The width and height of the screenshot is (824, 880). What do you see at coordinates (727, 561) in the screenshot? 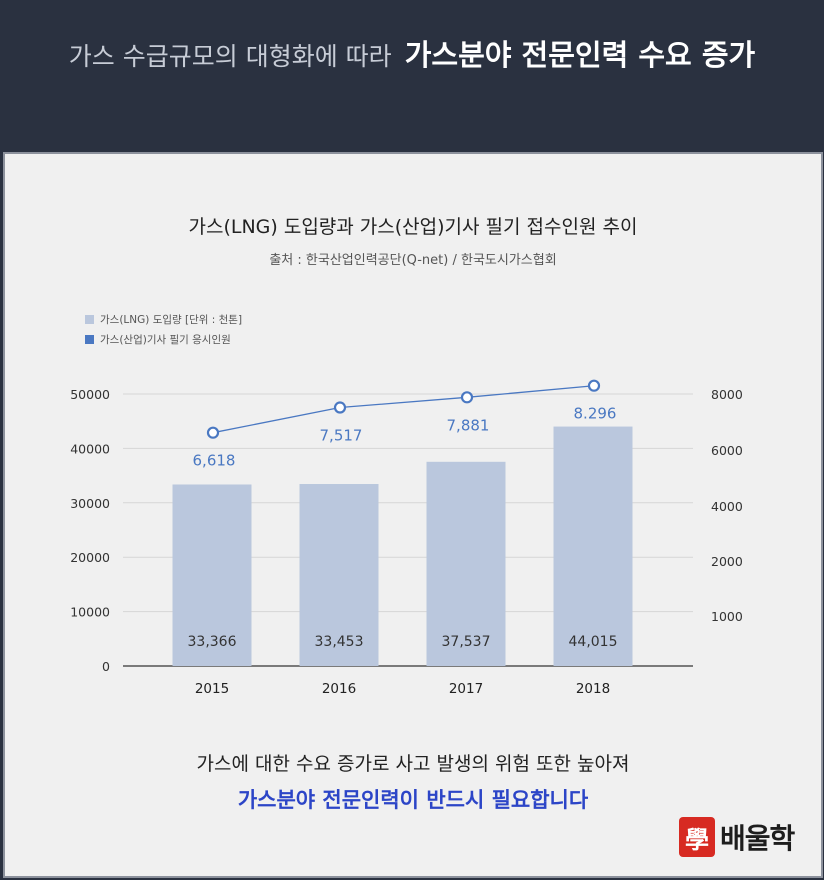
I see `y-right-tick-label: 2000` at bounding box center [727, 561].